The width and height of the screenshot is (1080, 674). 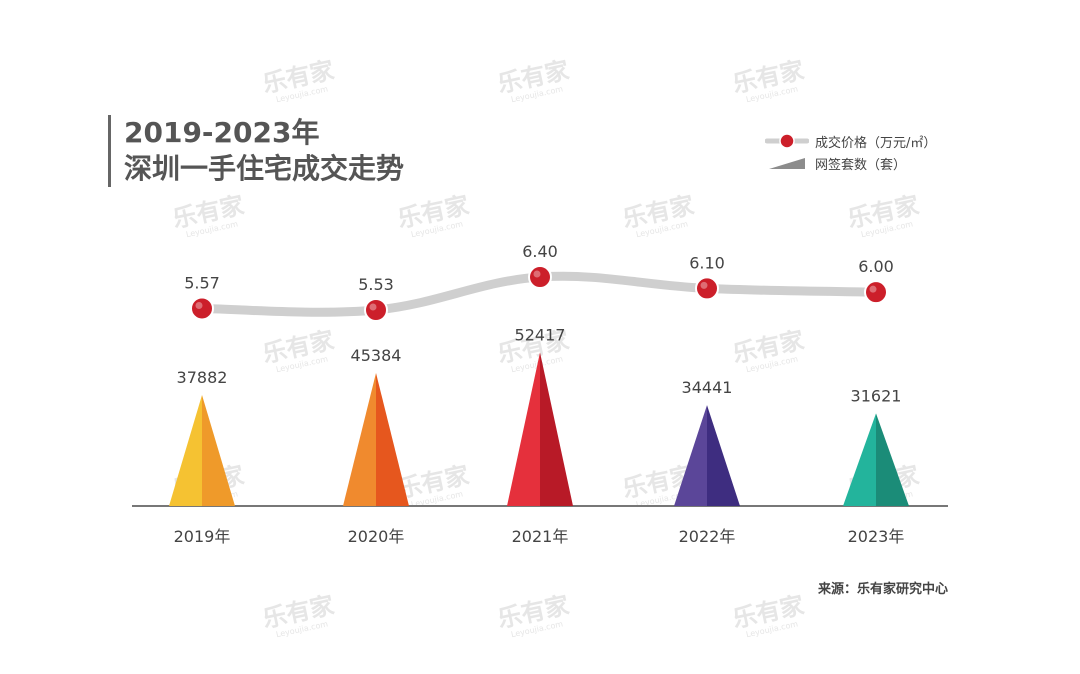 I want to click on bar-value-labels: 37882 45384 52417 34441 31621, so click(x=539, y=365).